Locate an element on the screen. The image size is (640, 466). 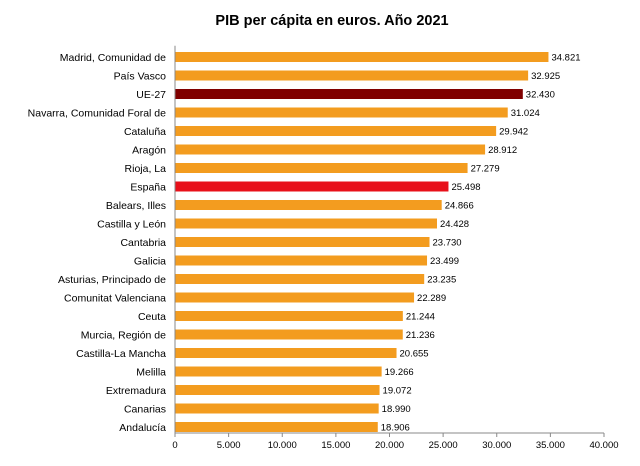
bar-aragon is located at coordinates (330, 149).